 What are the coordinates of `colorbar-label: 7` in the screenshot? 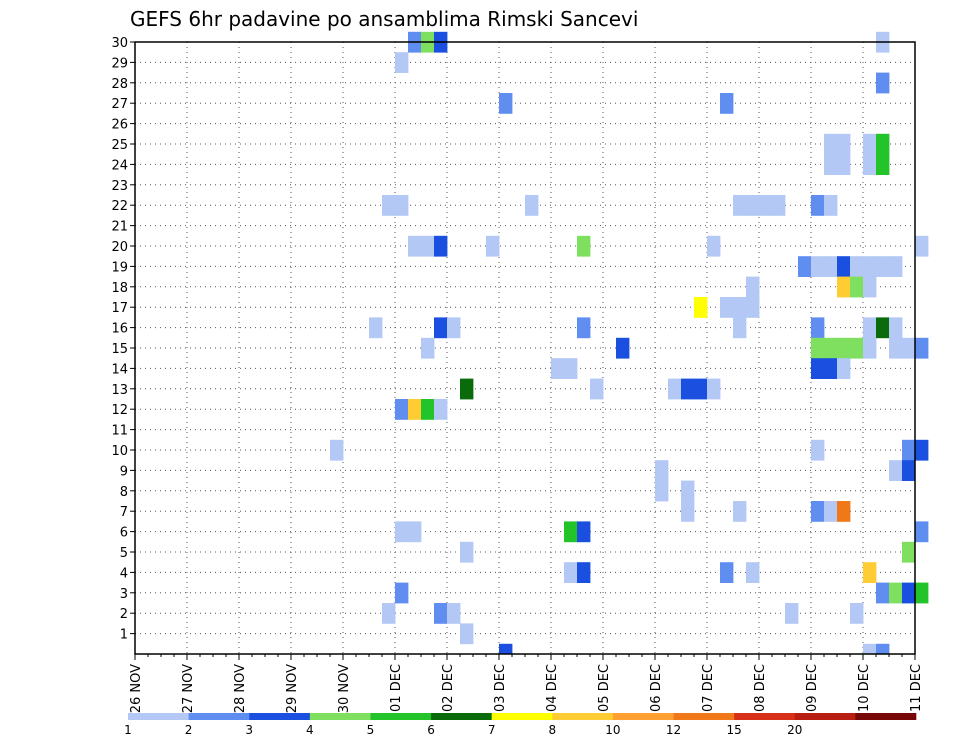 It's located at (492, 730).